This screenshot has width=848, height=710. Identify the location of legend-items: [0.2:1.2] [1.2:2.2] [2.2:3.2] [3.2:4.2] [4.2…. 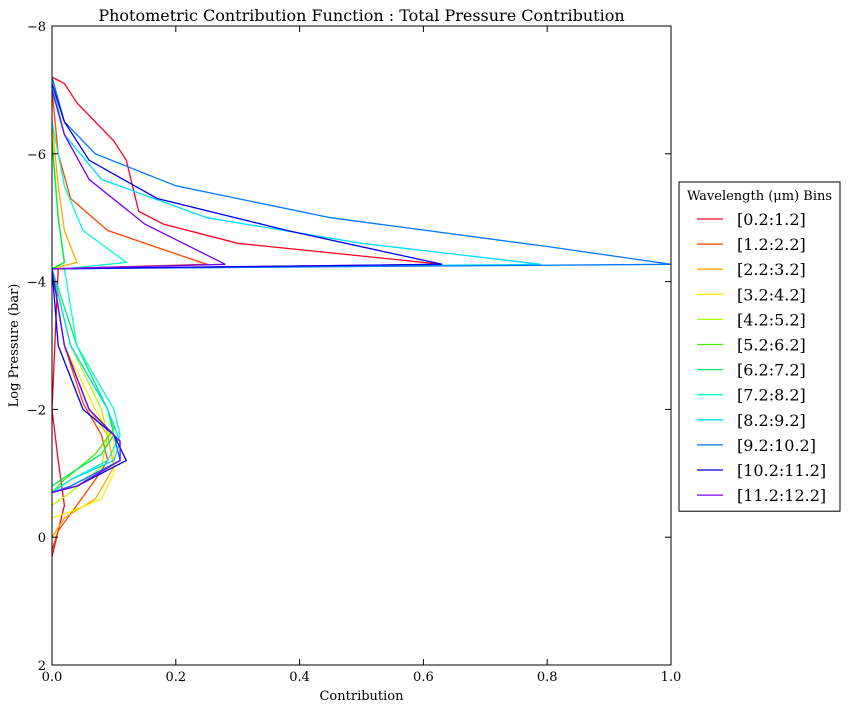
(761, 357).